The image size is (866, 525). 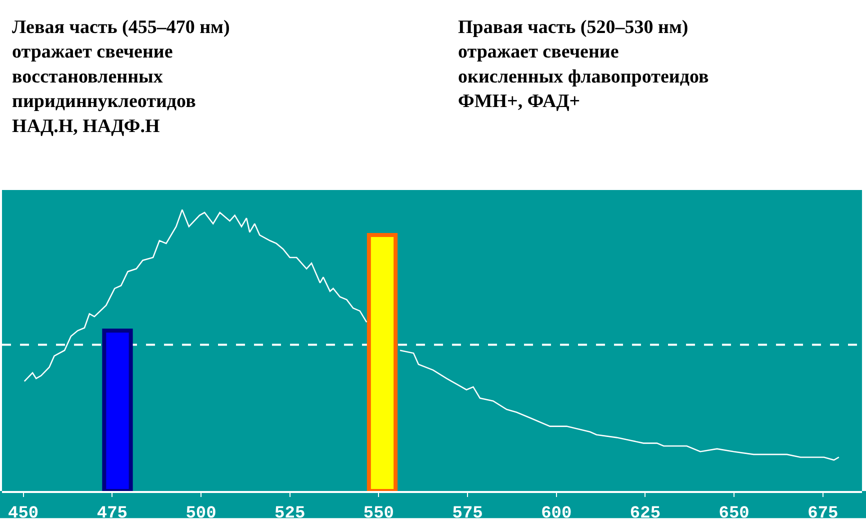 I want to click on text: Правая часть (520–530 нм) отражает свечение окисленных флавопротеидов ФМН+, ФАД+, so click(x=583, y=64).